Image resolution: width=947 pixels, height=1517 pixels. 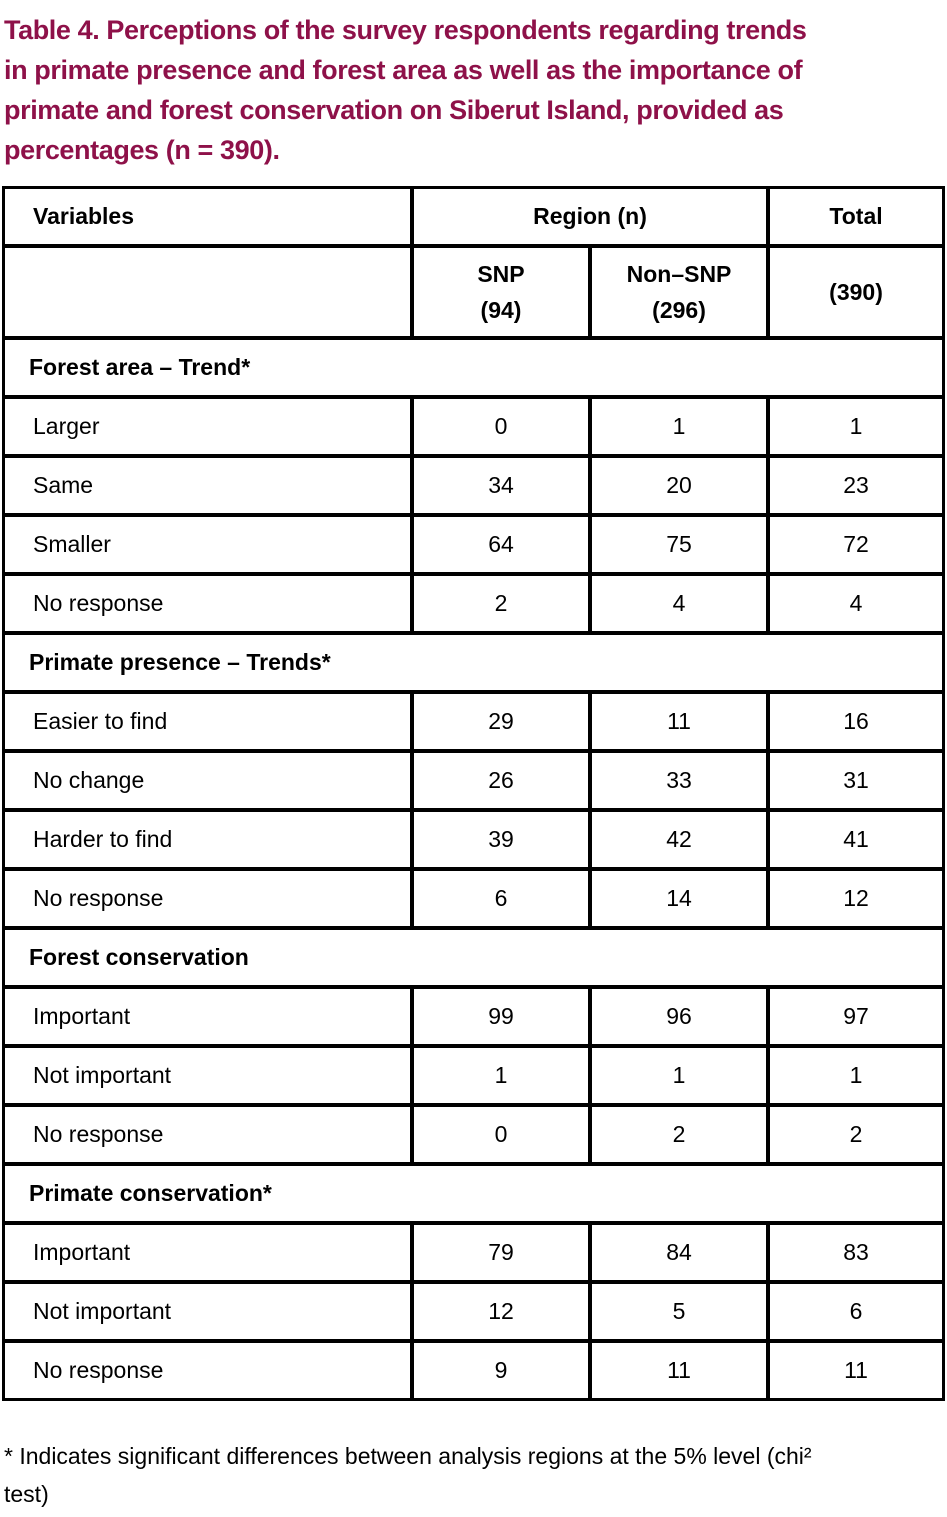 What do you see at coordinates (856, 898) in the screenshot?
I see `cell-total: 12` at bounding box center [856, 898].